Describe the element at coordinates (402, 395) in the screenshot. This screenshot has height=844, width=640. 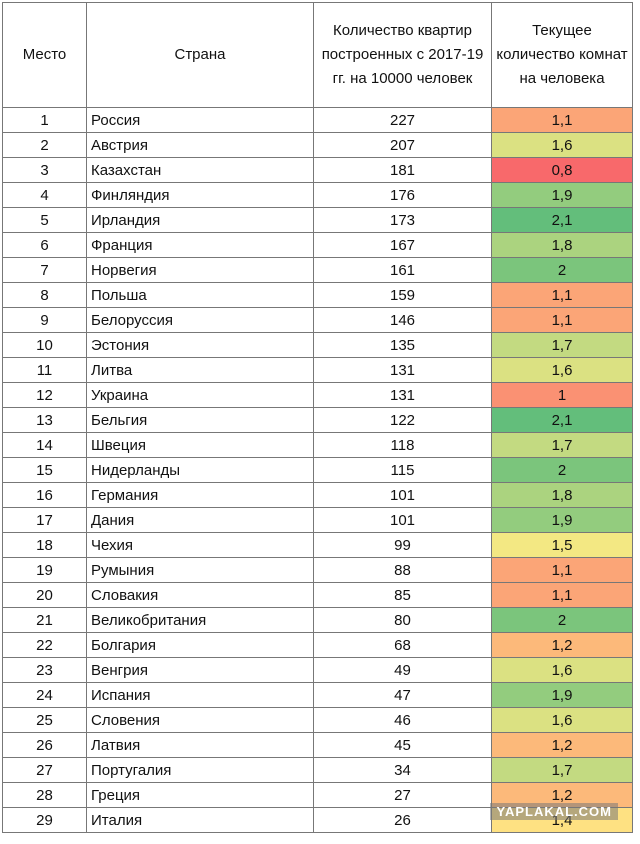
I see `flats-cell: 131` at that location.